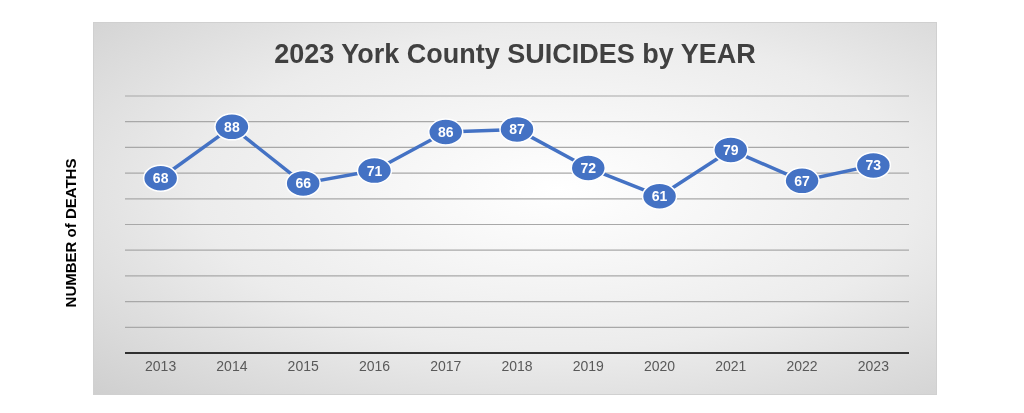 This screenshot has width=1024, height=413. I want to click on x-tick-label: 2018, so click(517, 365).